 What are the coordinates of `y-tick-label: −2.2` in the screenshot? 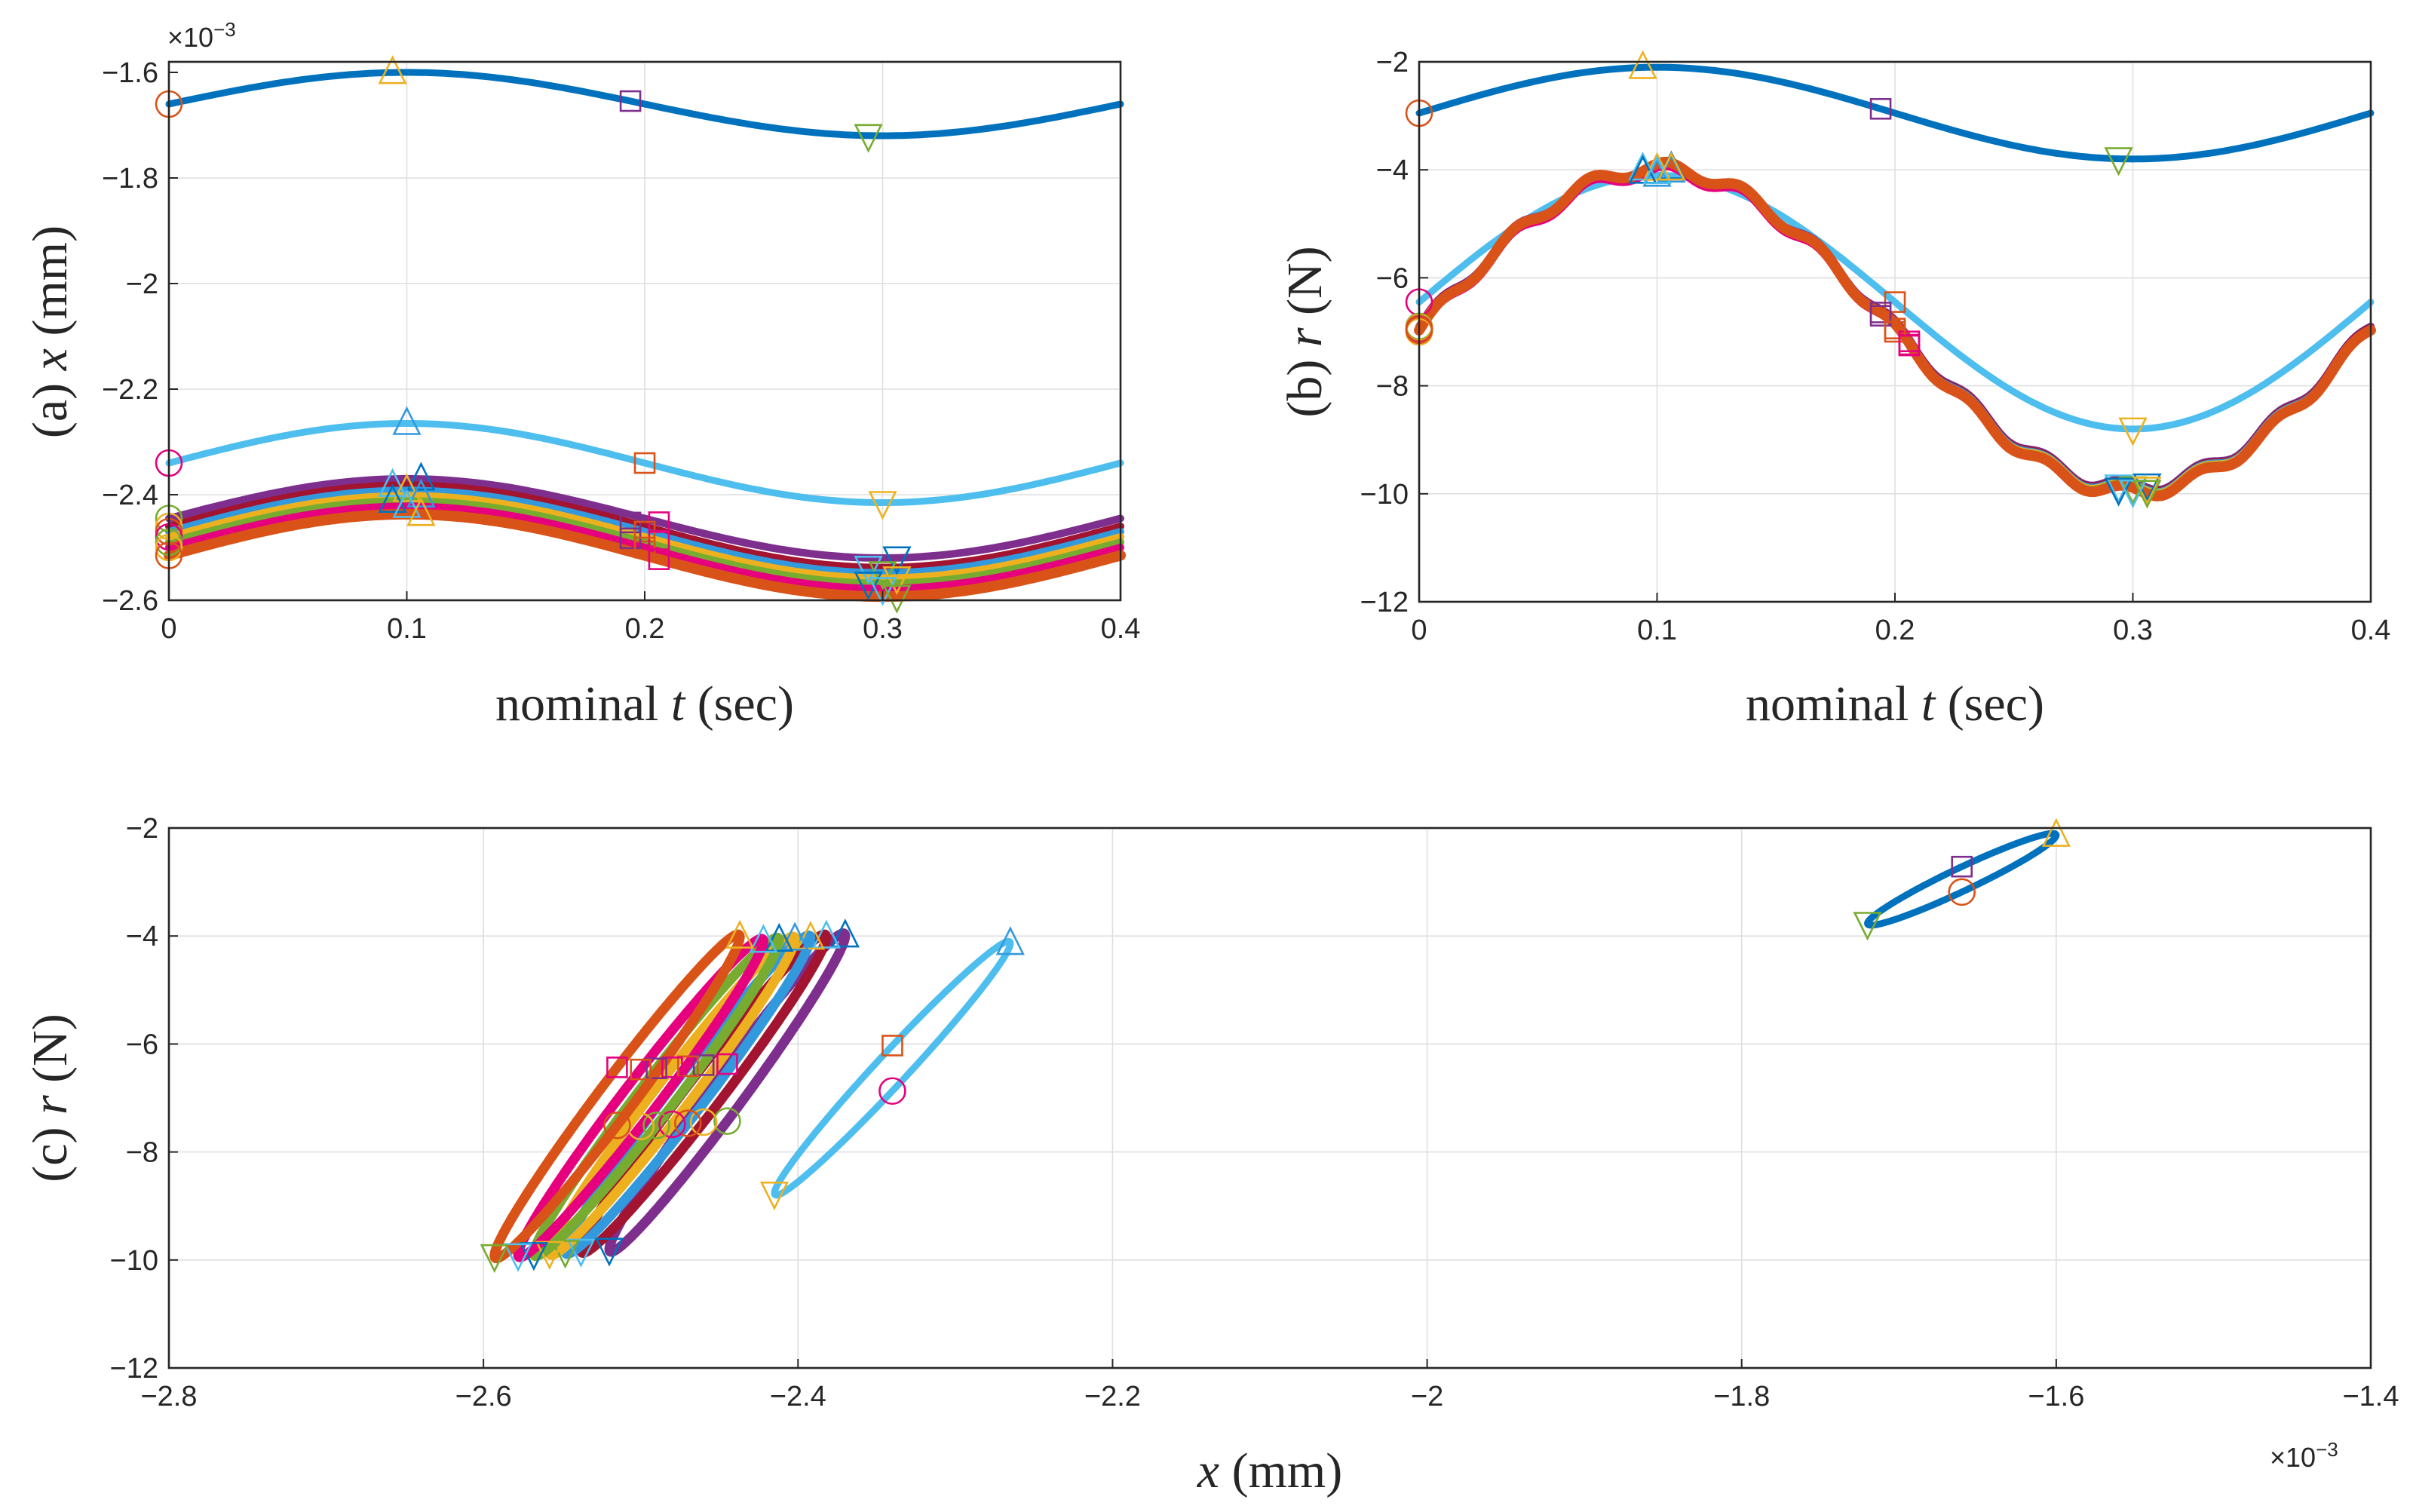 It's located at (130, 390).